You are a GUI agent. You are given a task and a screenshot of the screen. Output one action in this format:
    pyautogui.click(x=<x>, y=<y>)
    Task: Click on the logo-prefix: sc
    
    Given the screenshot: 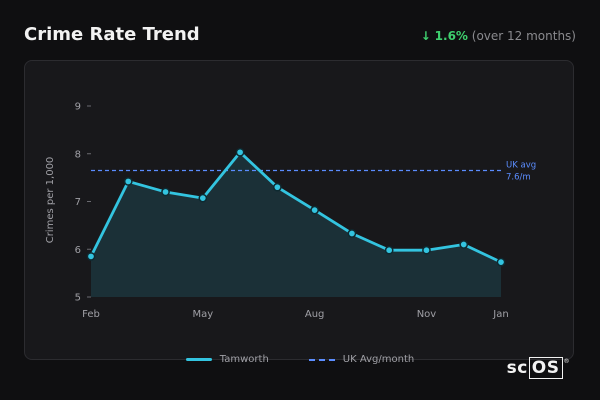 What is the action you would take?
    pyautogui.click(x=517, y=368)
    